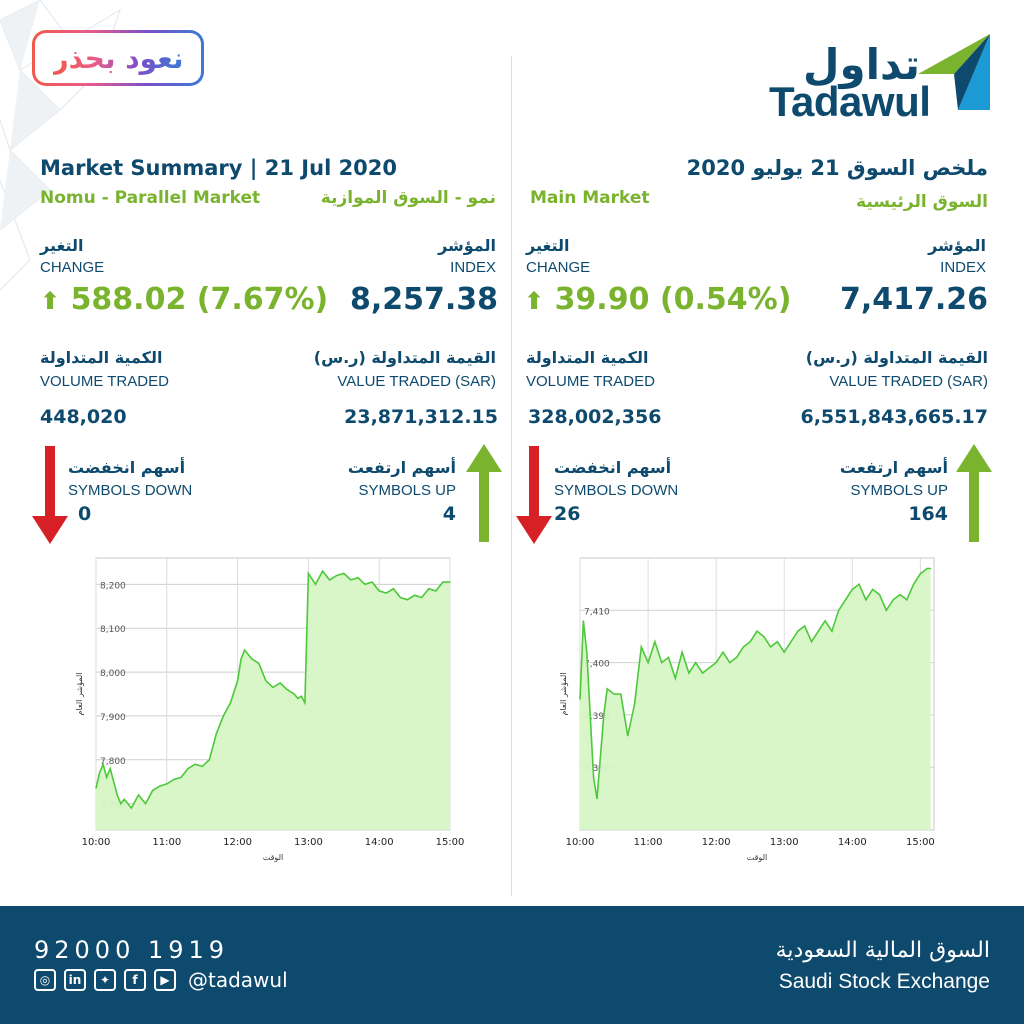  Describe the element at coordinates (567, 514) in the screenshot. I see `main-symbols-down: 26` at that location.